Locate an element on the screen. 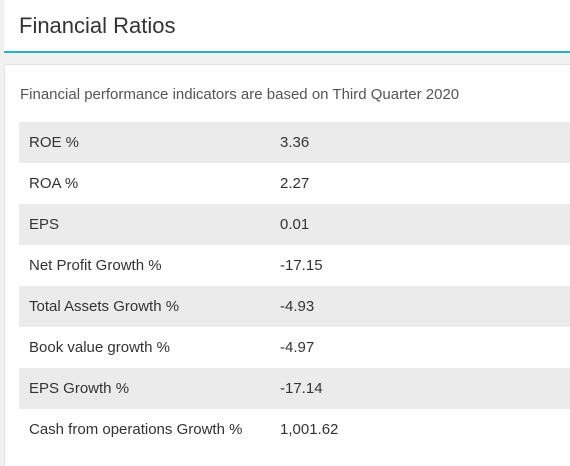 Image resolution: width=570 pixels, height=466 pixels. table-row: Cash from operations Growth % 1,001.62 is located at coordinates (294, 429).